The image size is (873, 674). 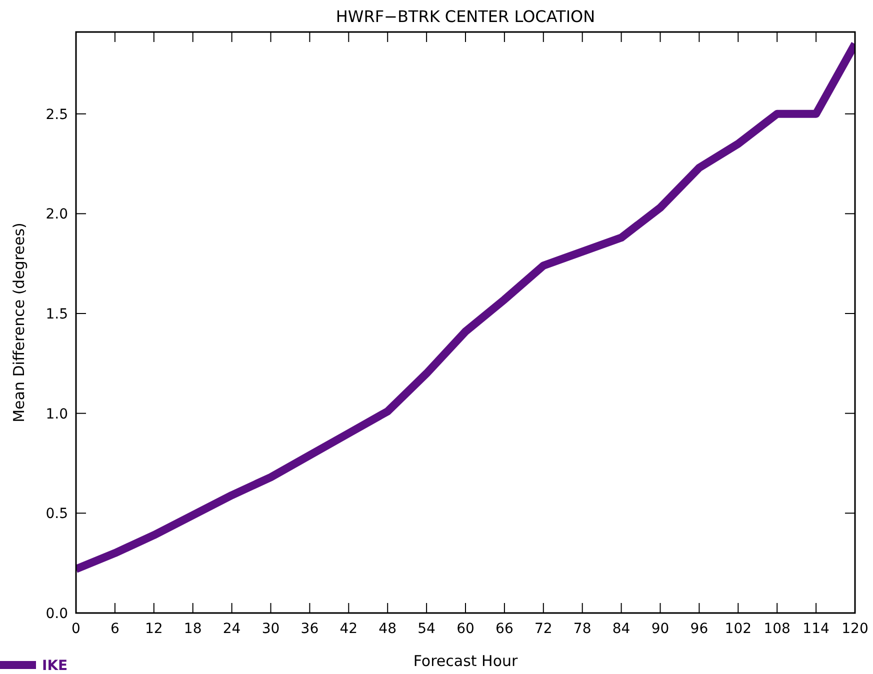 I want to click on x-tick-label: 114, so click(x=816, y=629).